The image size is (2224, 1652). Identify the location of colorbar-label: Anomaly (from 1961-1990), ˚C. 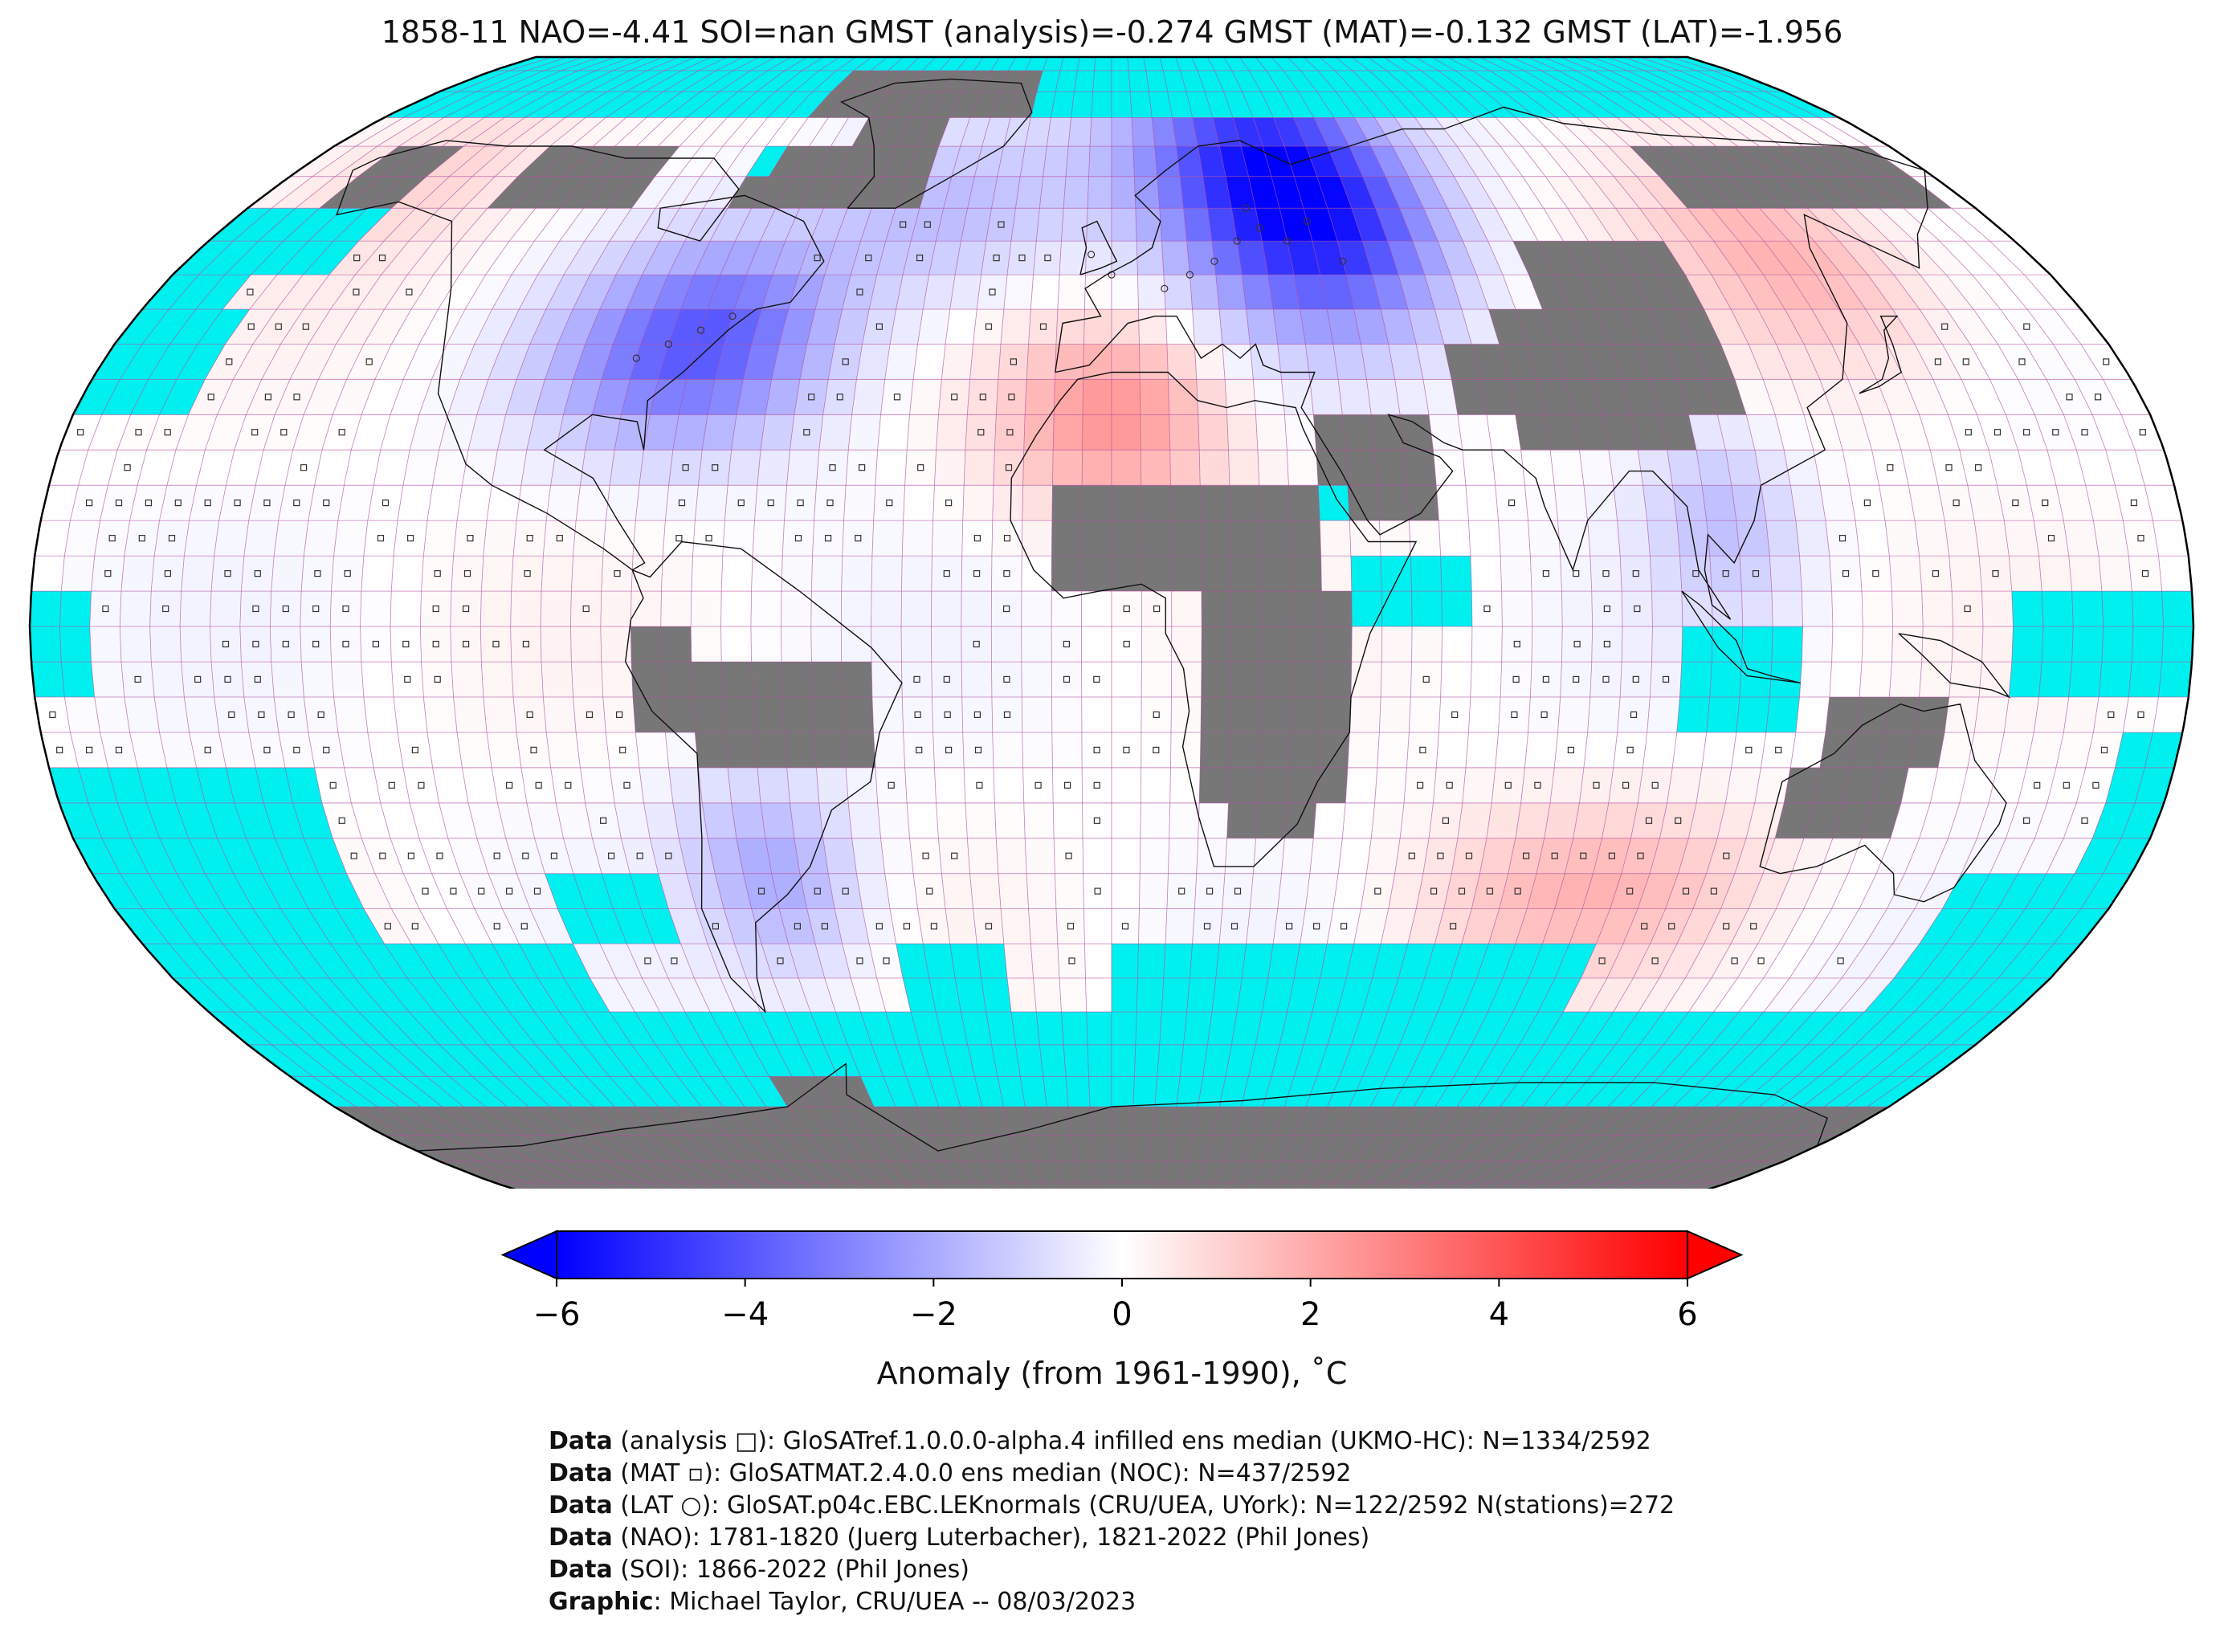
(1112, 1373).